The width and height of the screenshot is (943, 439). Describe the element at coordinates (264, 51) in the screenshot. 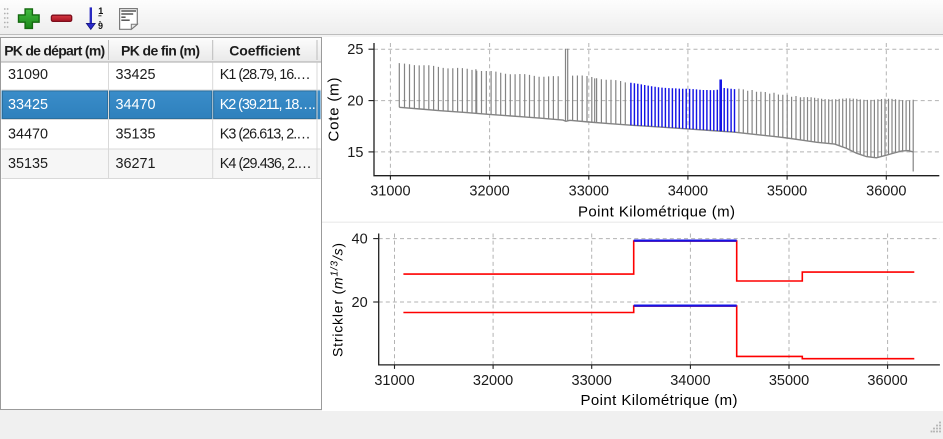

I see `svg-text: Coefficient` at that location.